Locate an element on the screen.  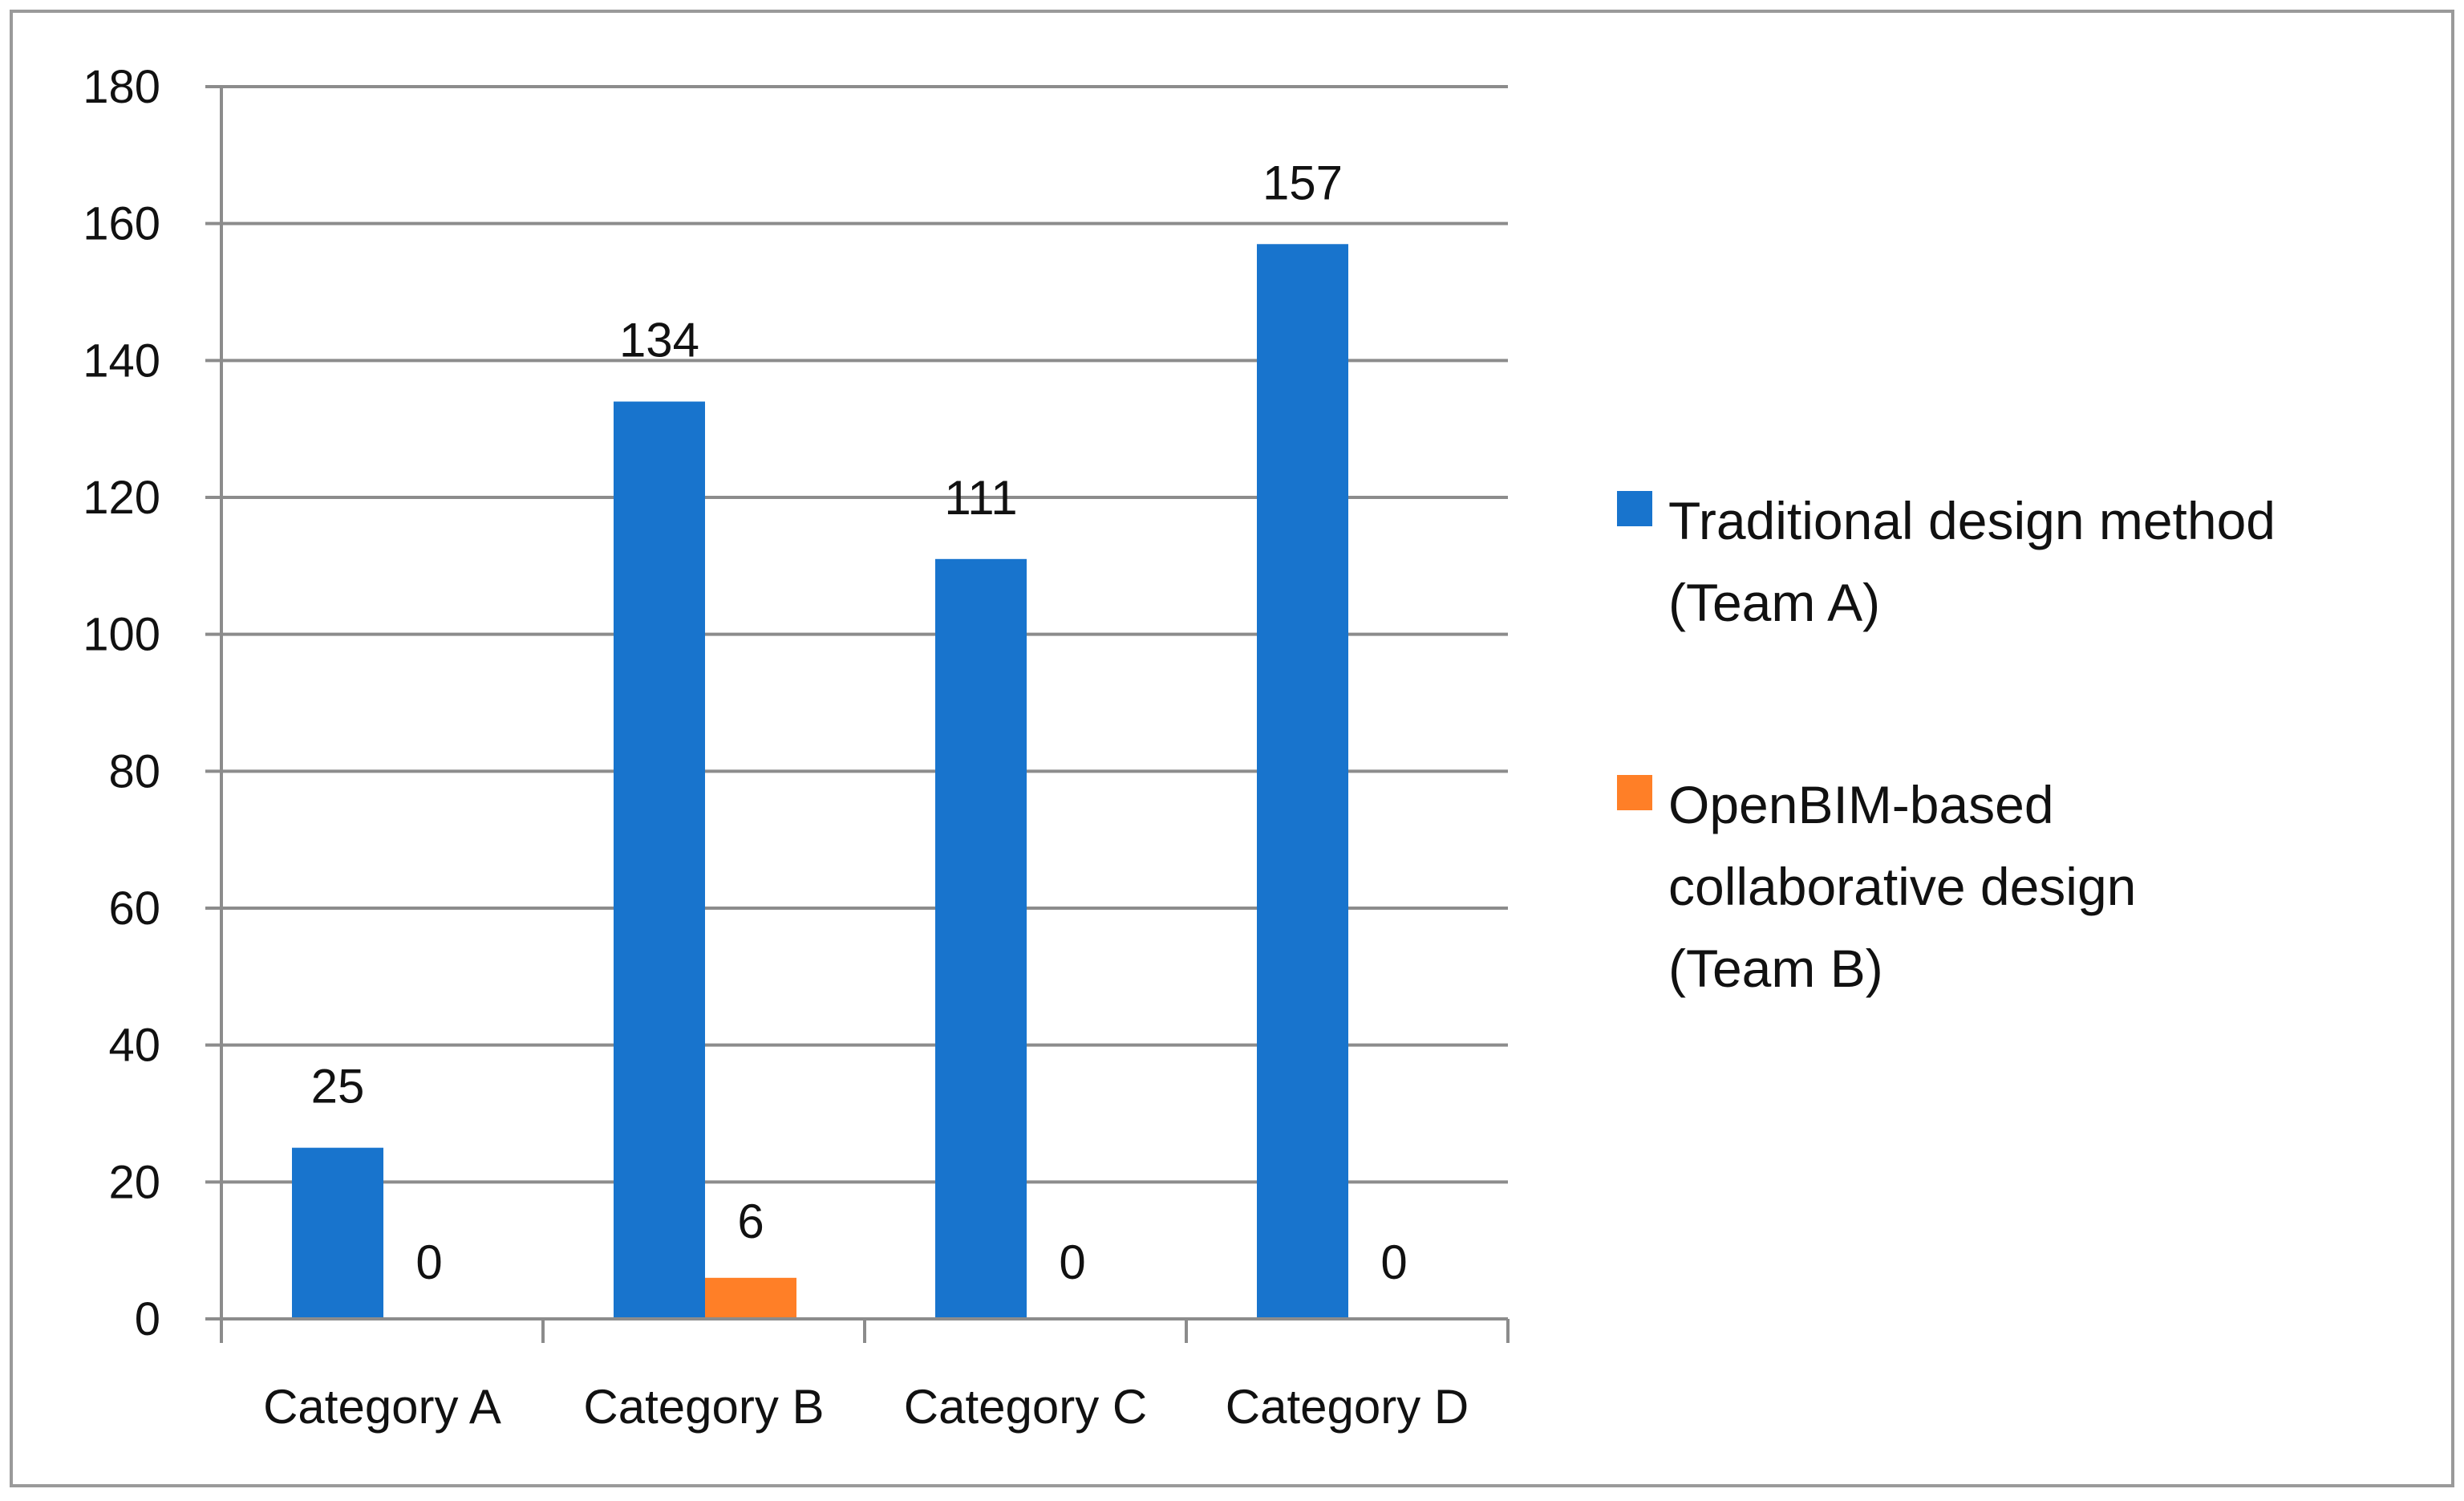
y-tick-label: 180 is located at coordinates (122, 87).